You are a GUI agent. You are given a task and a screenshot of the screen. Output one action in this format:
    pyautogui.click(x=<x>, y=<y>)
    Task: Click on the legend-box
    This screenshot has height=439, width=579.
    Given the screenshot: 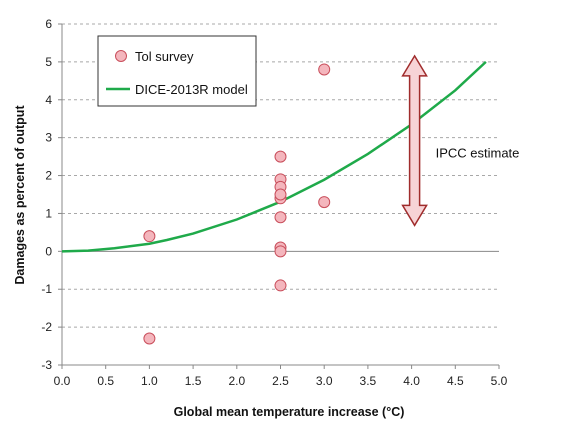 What is the action you would take?
    pyautogui.click(x=177, y=71)
    